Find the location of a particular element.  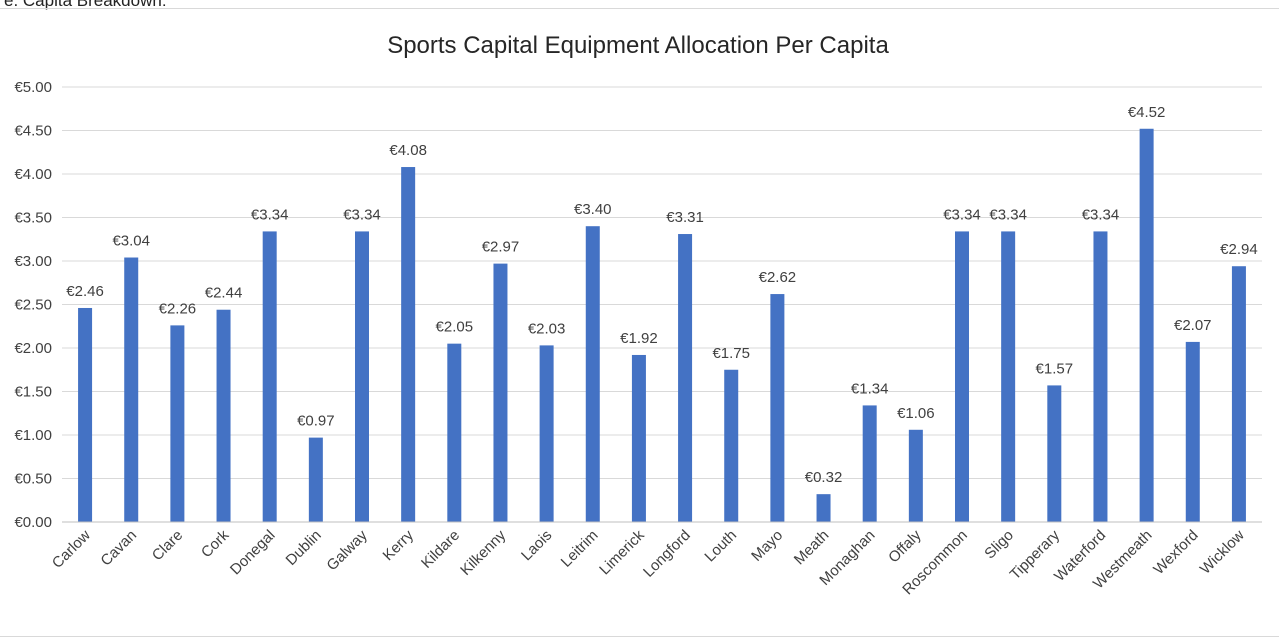

data-label: €2.05 is located at coordinates (455, 327).